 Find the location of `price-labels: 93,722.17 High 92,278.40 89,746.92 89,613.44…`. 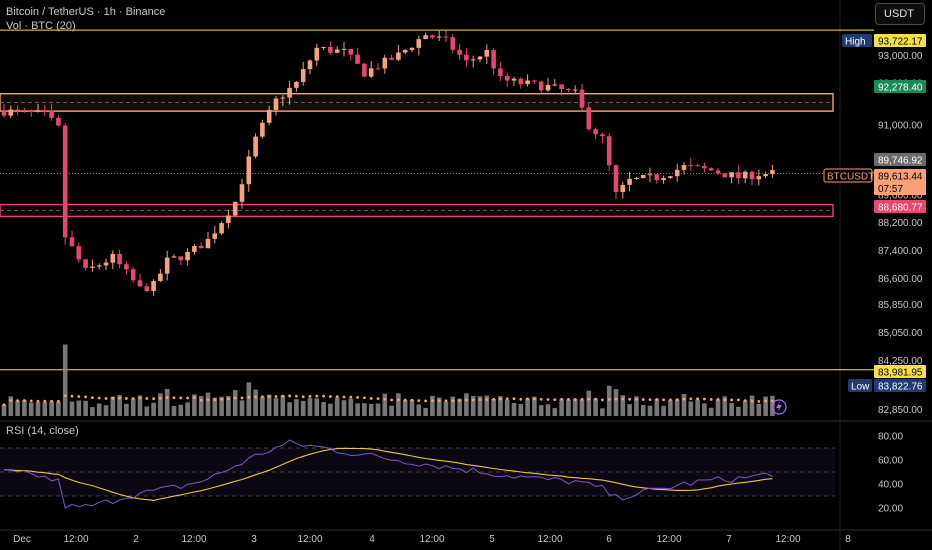

price-labels: 93,722.17 High 92,278.40 89,746.92 89,613.44… is located at coordinates (848, 224).